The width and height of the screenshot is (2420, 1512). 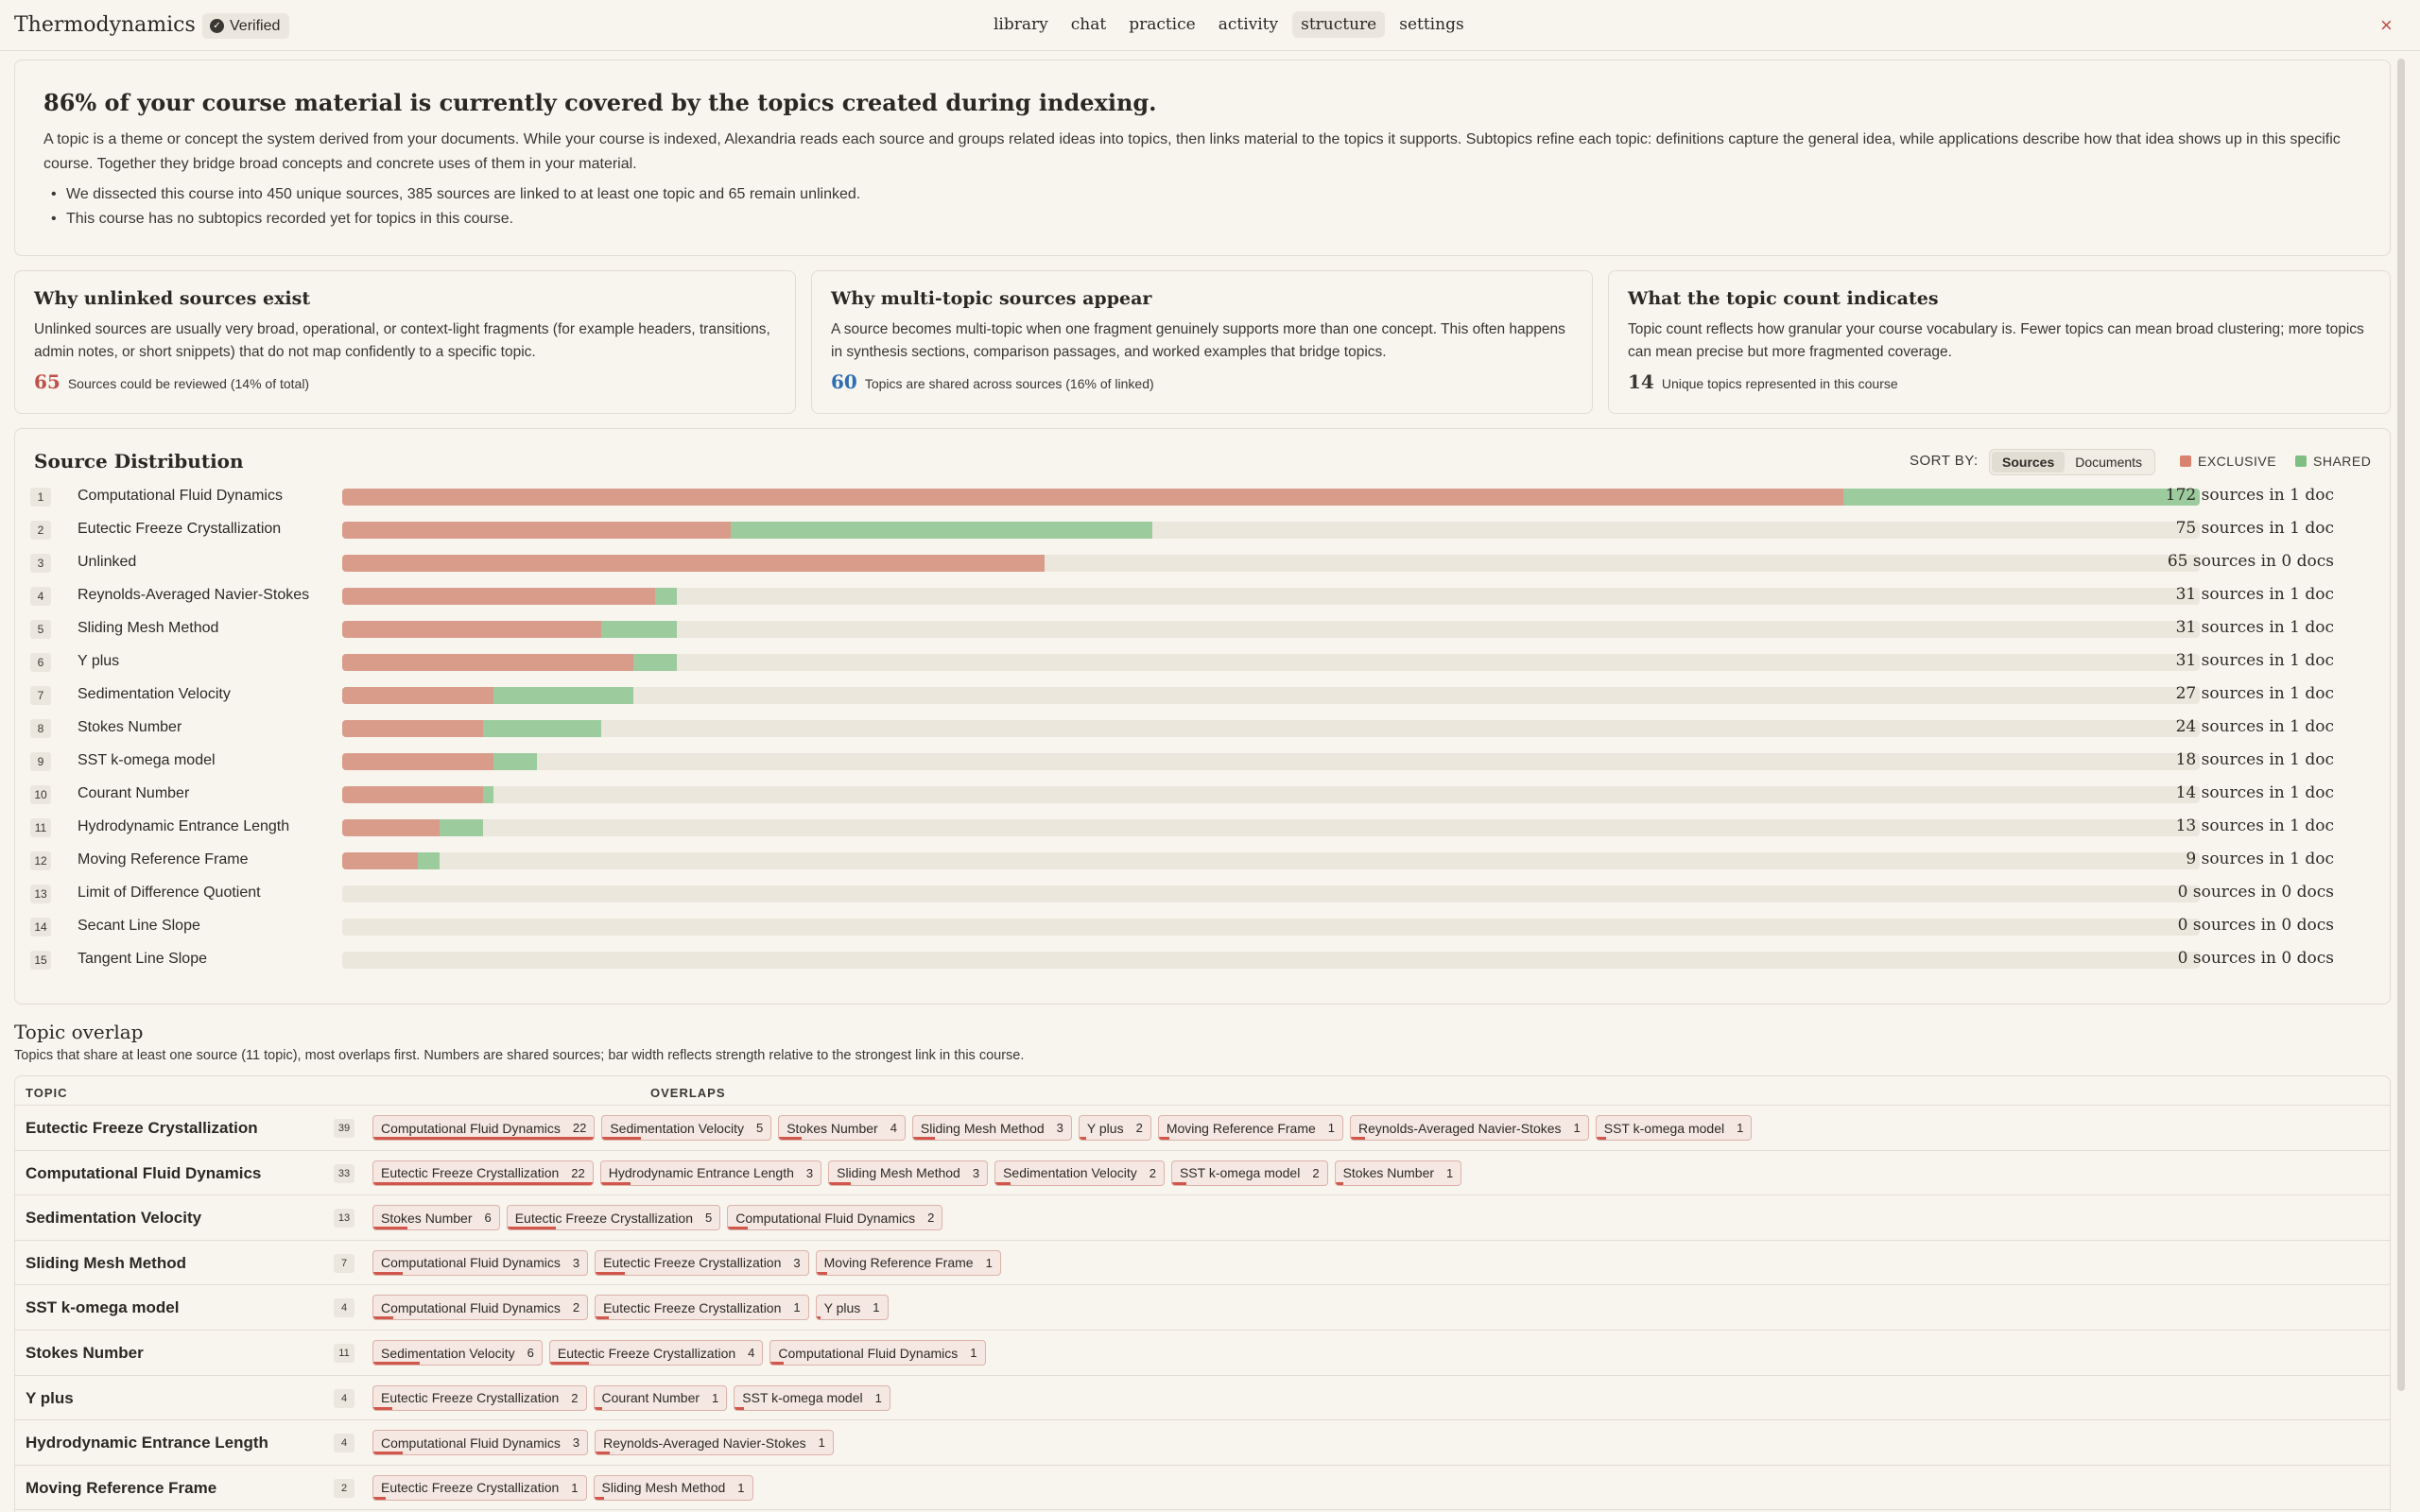 I want to click on overlap-chip: Eutectic Freeze Crystallization 3, so click(x=702, y=1262).